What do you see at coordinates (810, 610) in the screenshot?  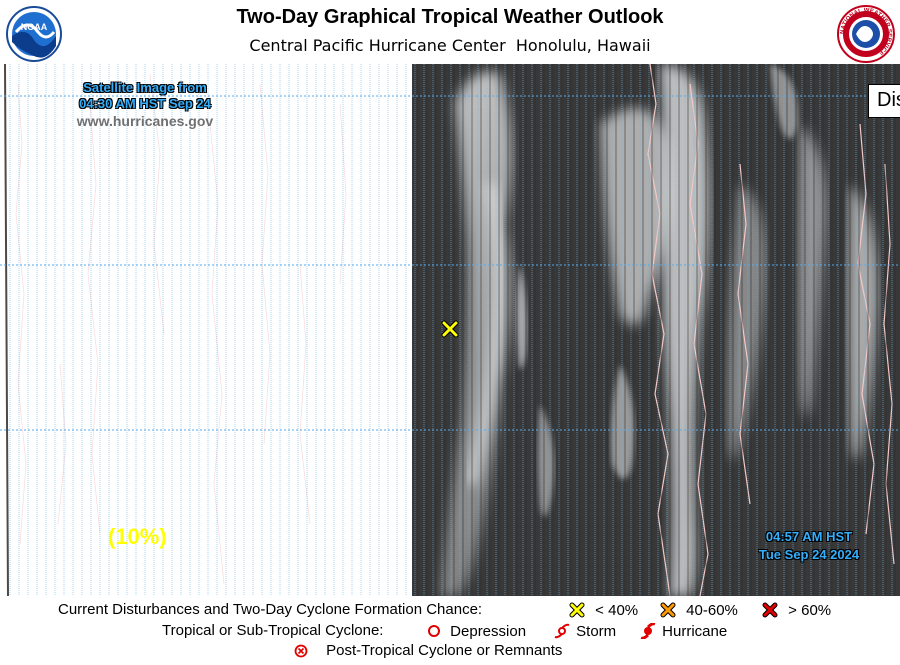 I see `legend-high-label: > 60%` at bounding box center [810, 610].